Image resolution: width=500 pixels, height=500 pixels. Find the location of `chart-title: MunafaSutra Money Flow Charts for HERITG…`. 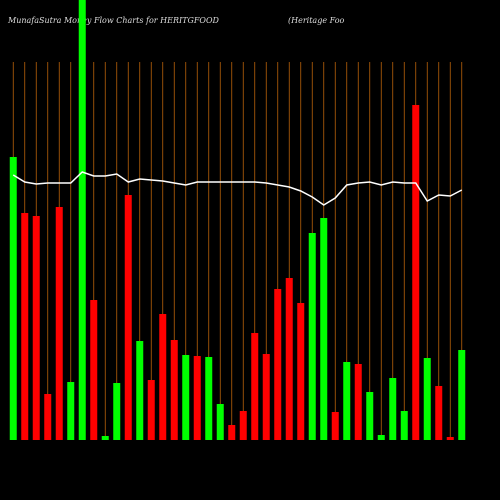

chart-title: MunafaSutra Money Flow Charts for HERITG… is located at coordinates (113, 20).